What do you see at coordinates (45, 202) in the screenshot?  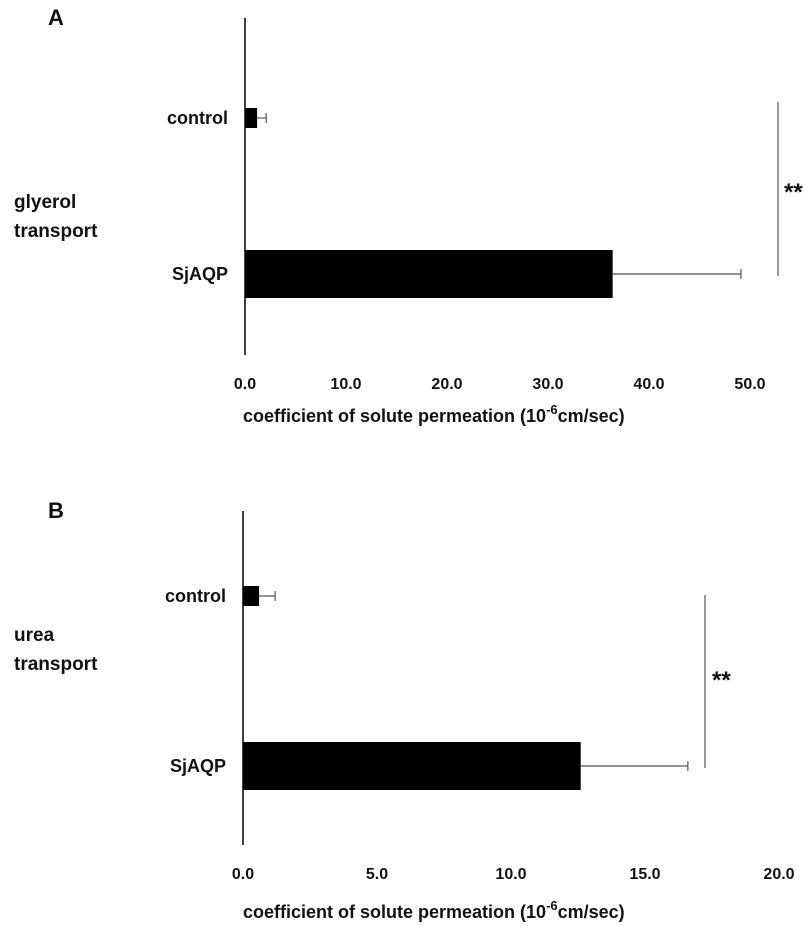 I see `row-label: glyerol` at bounding box center [45, 202].